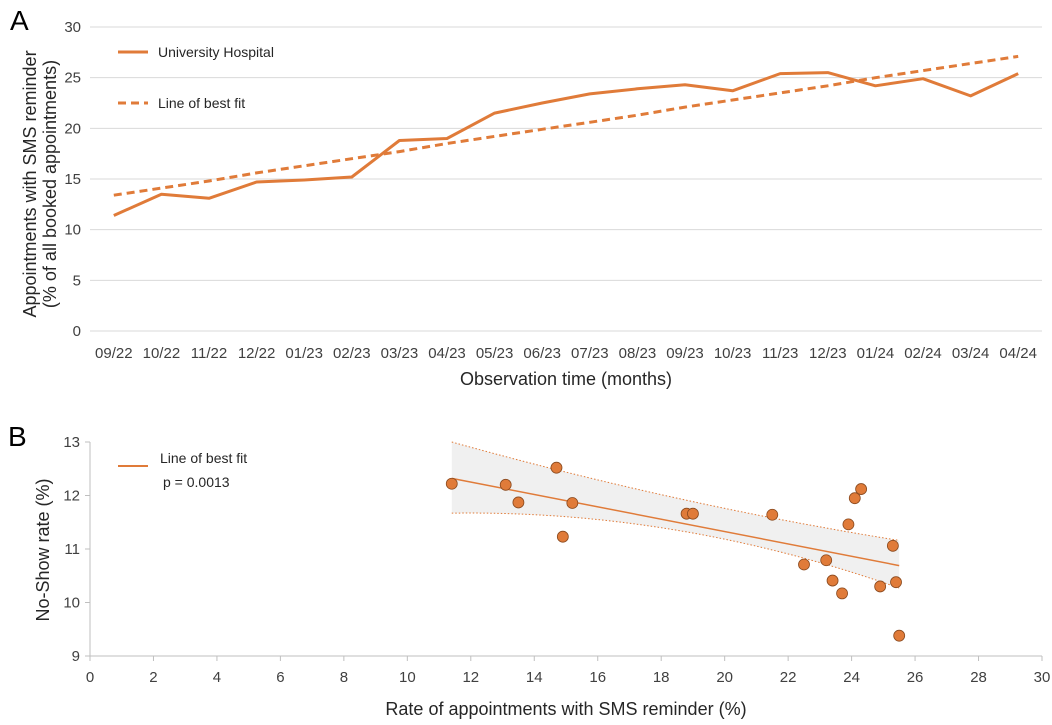  What do you see at coordinates (182, 470) in the screenshot?
I see `panel-b-legend: Line of best fit p = 0.0013` at bounding box center [182, 470].